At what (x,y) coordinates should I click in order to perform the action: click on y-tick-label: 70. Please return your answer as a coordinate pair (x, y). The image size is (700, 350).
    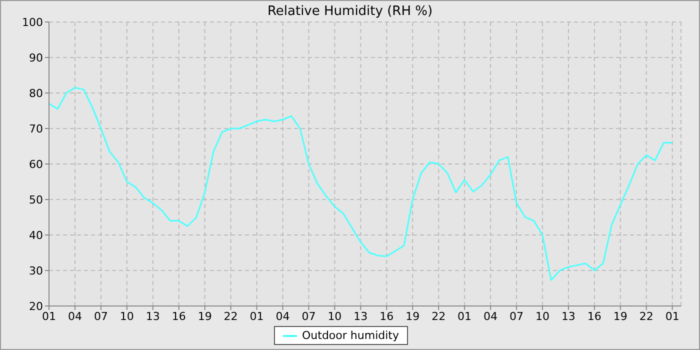
    Looking at the image, I should click on (36, 129).